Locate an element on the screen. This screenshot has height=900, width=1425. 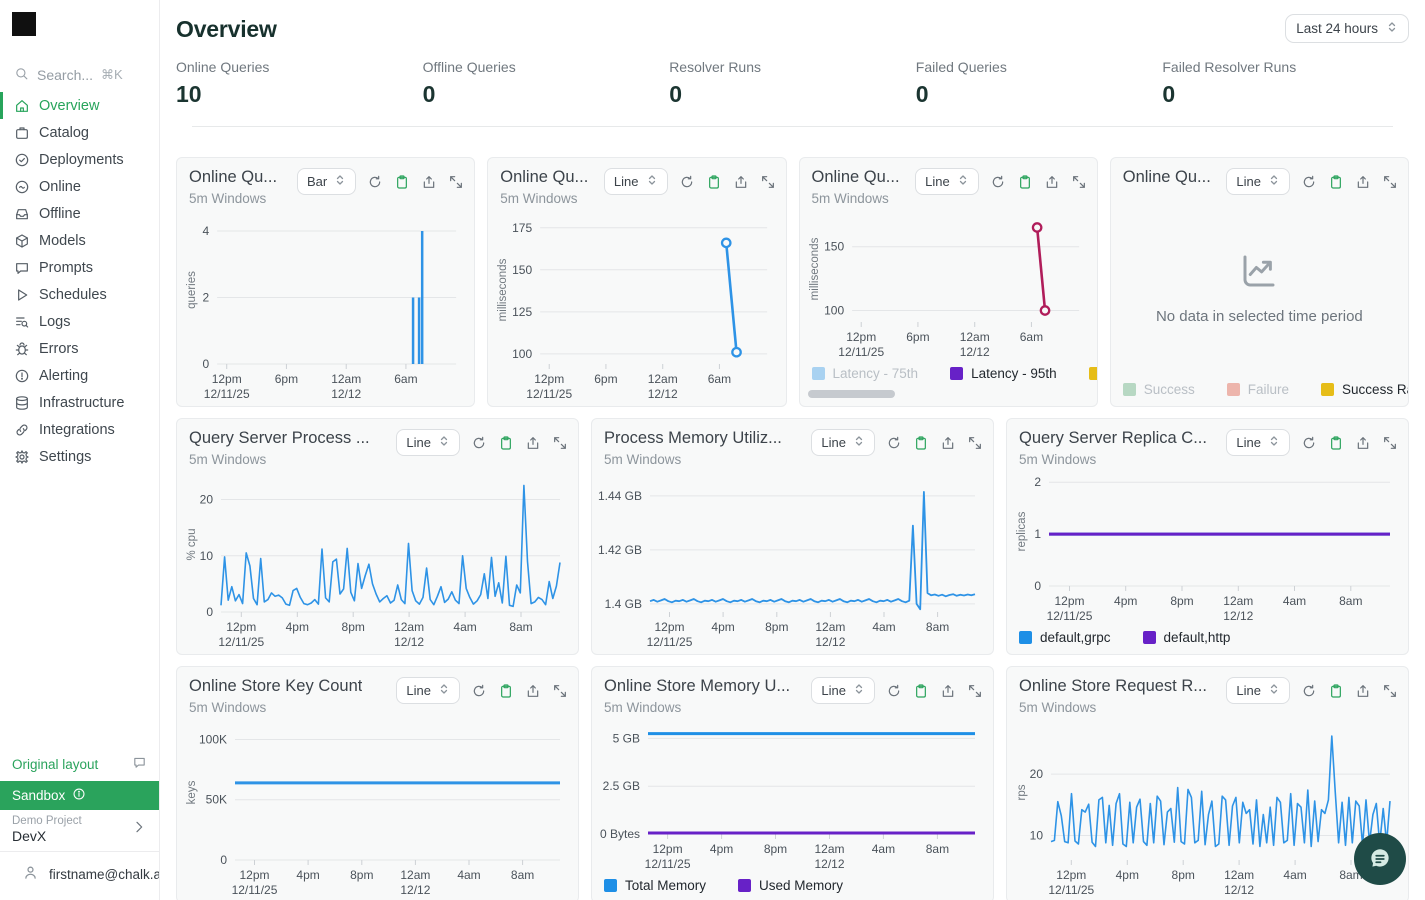
sidebar-item-online: Online is located at coordinates (79, 186).